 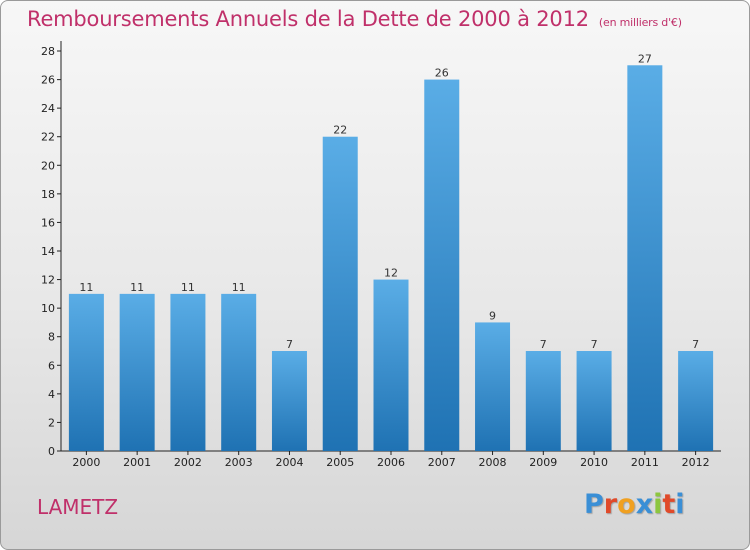 I want to click on x-tick-label: 2007, so click(x=442, y=462).